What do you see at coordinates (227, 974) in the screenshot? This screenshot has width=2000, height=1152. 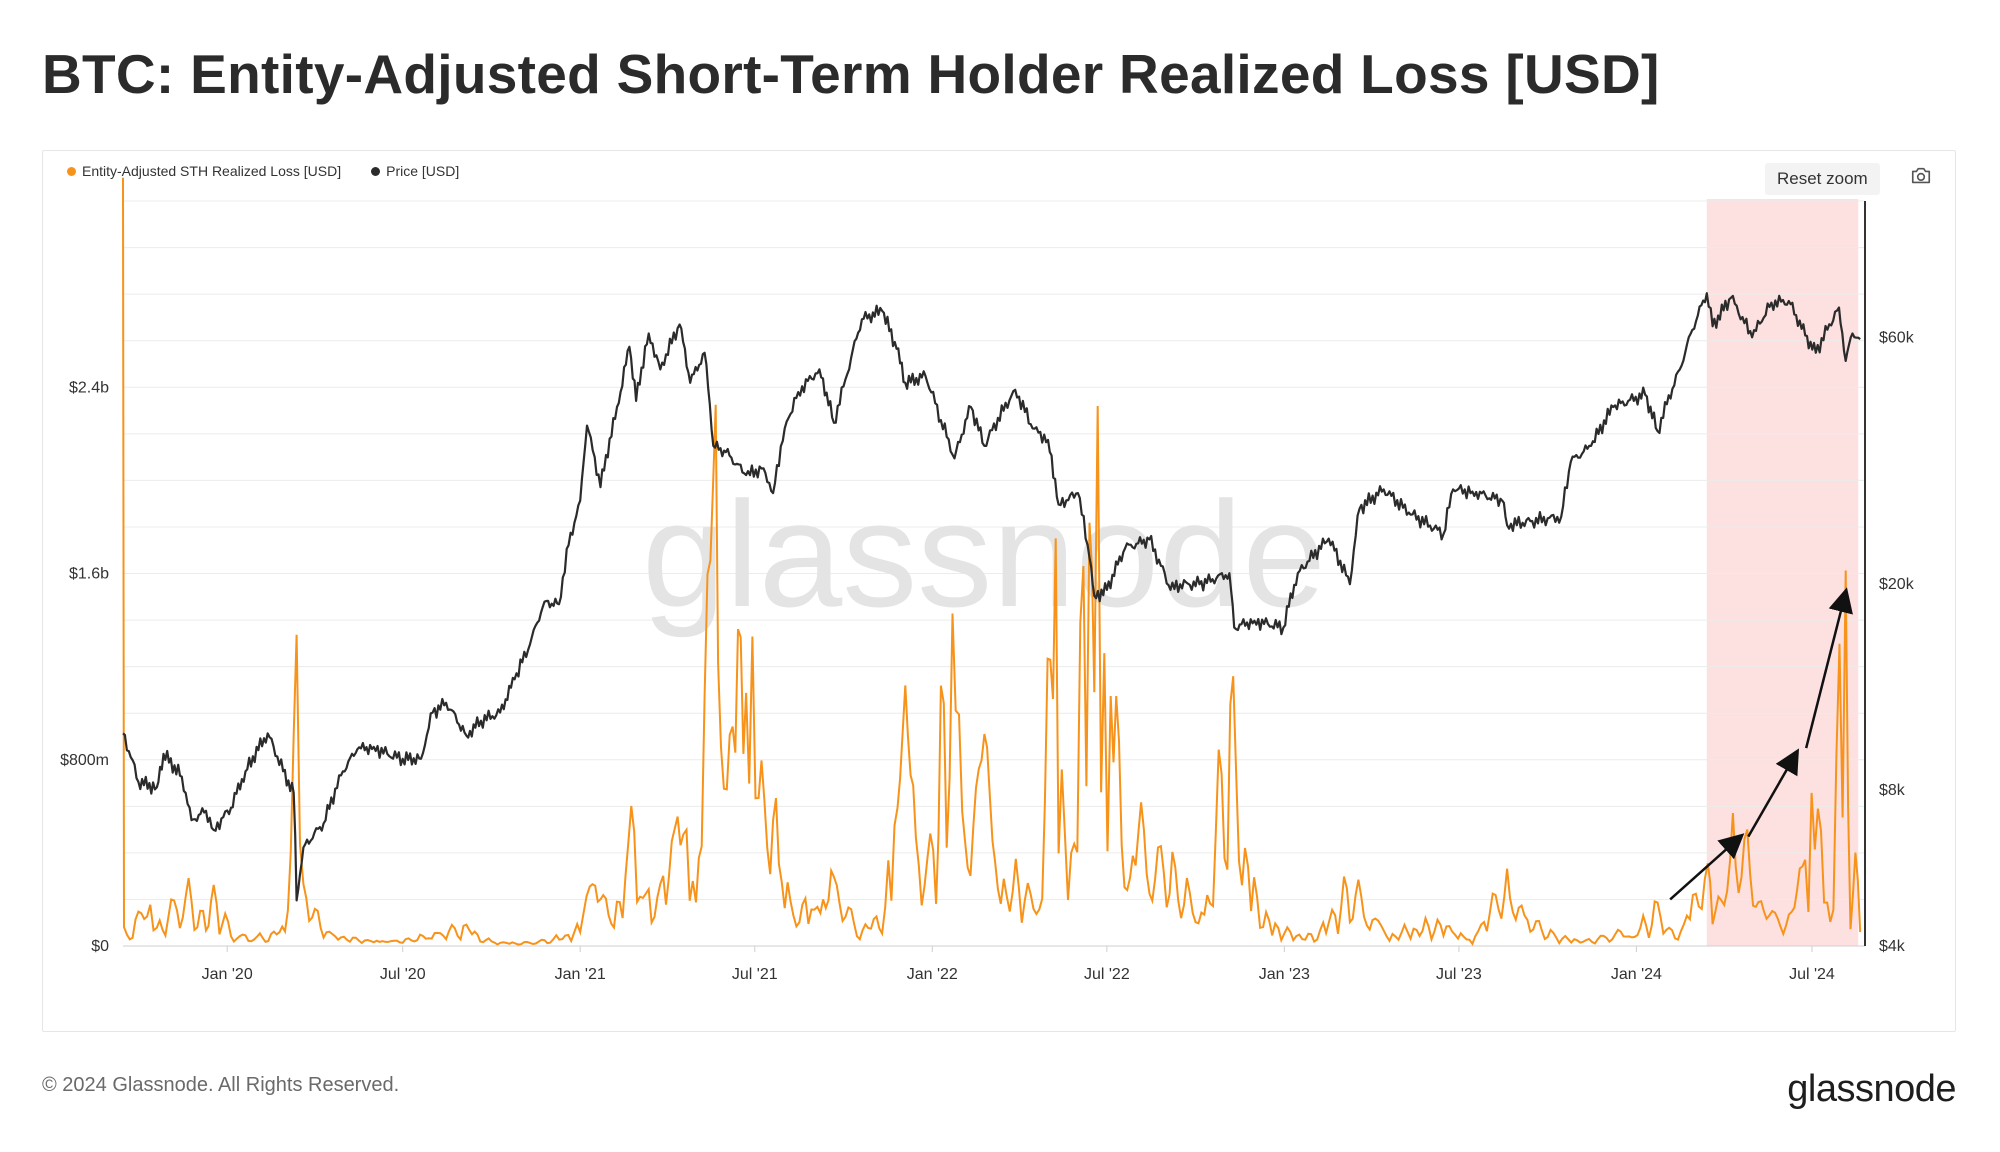 I see `x-axis-tick-label: Jan '20` at bounding box center [227, 974].